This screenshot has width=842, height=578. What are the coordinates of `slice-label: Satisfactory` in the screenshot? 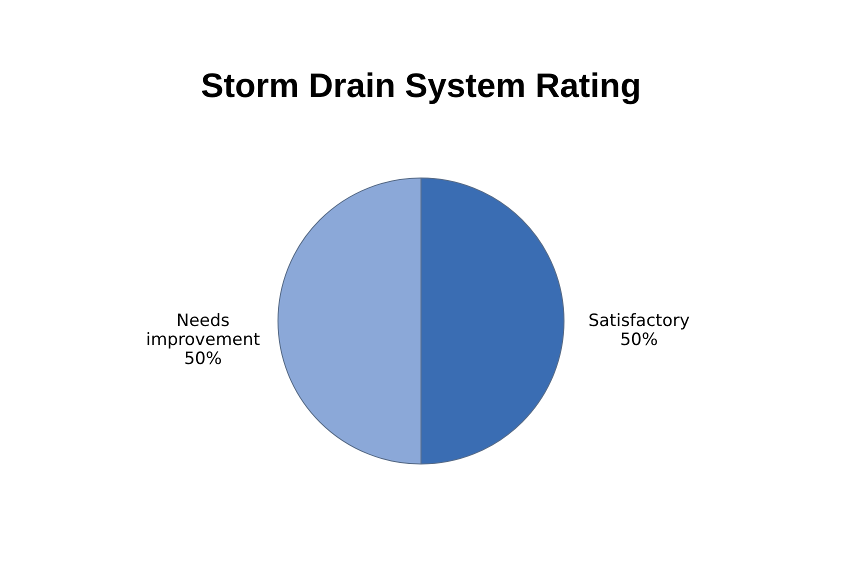 It's located at (639, 321).